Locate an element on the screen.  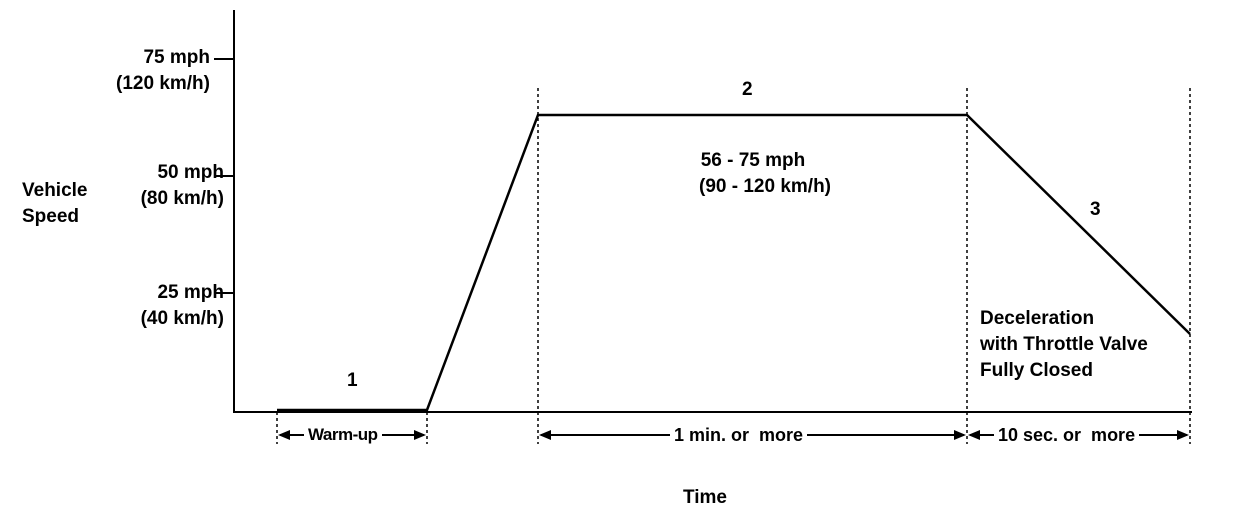
phase2-duration-label: 1 min. or more is located at coordinates (739, 435).